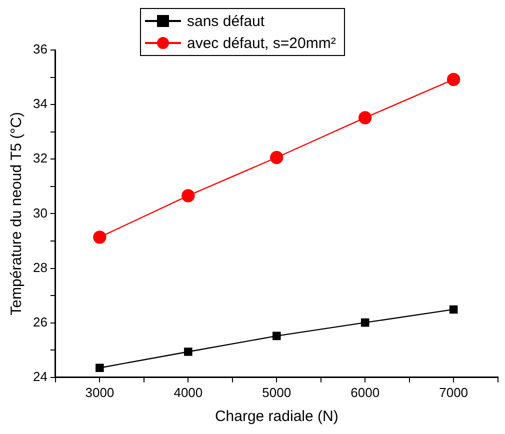 The height and width of the screenshot is (434, 505). I want to click on y-tick-label: 30, so click(40, 212).